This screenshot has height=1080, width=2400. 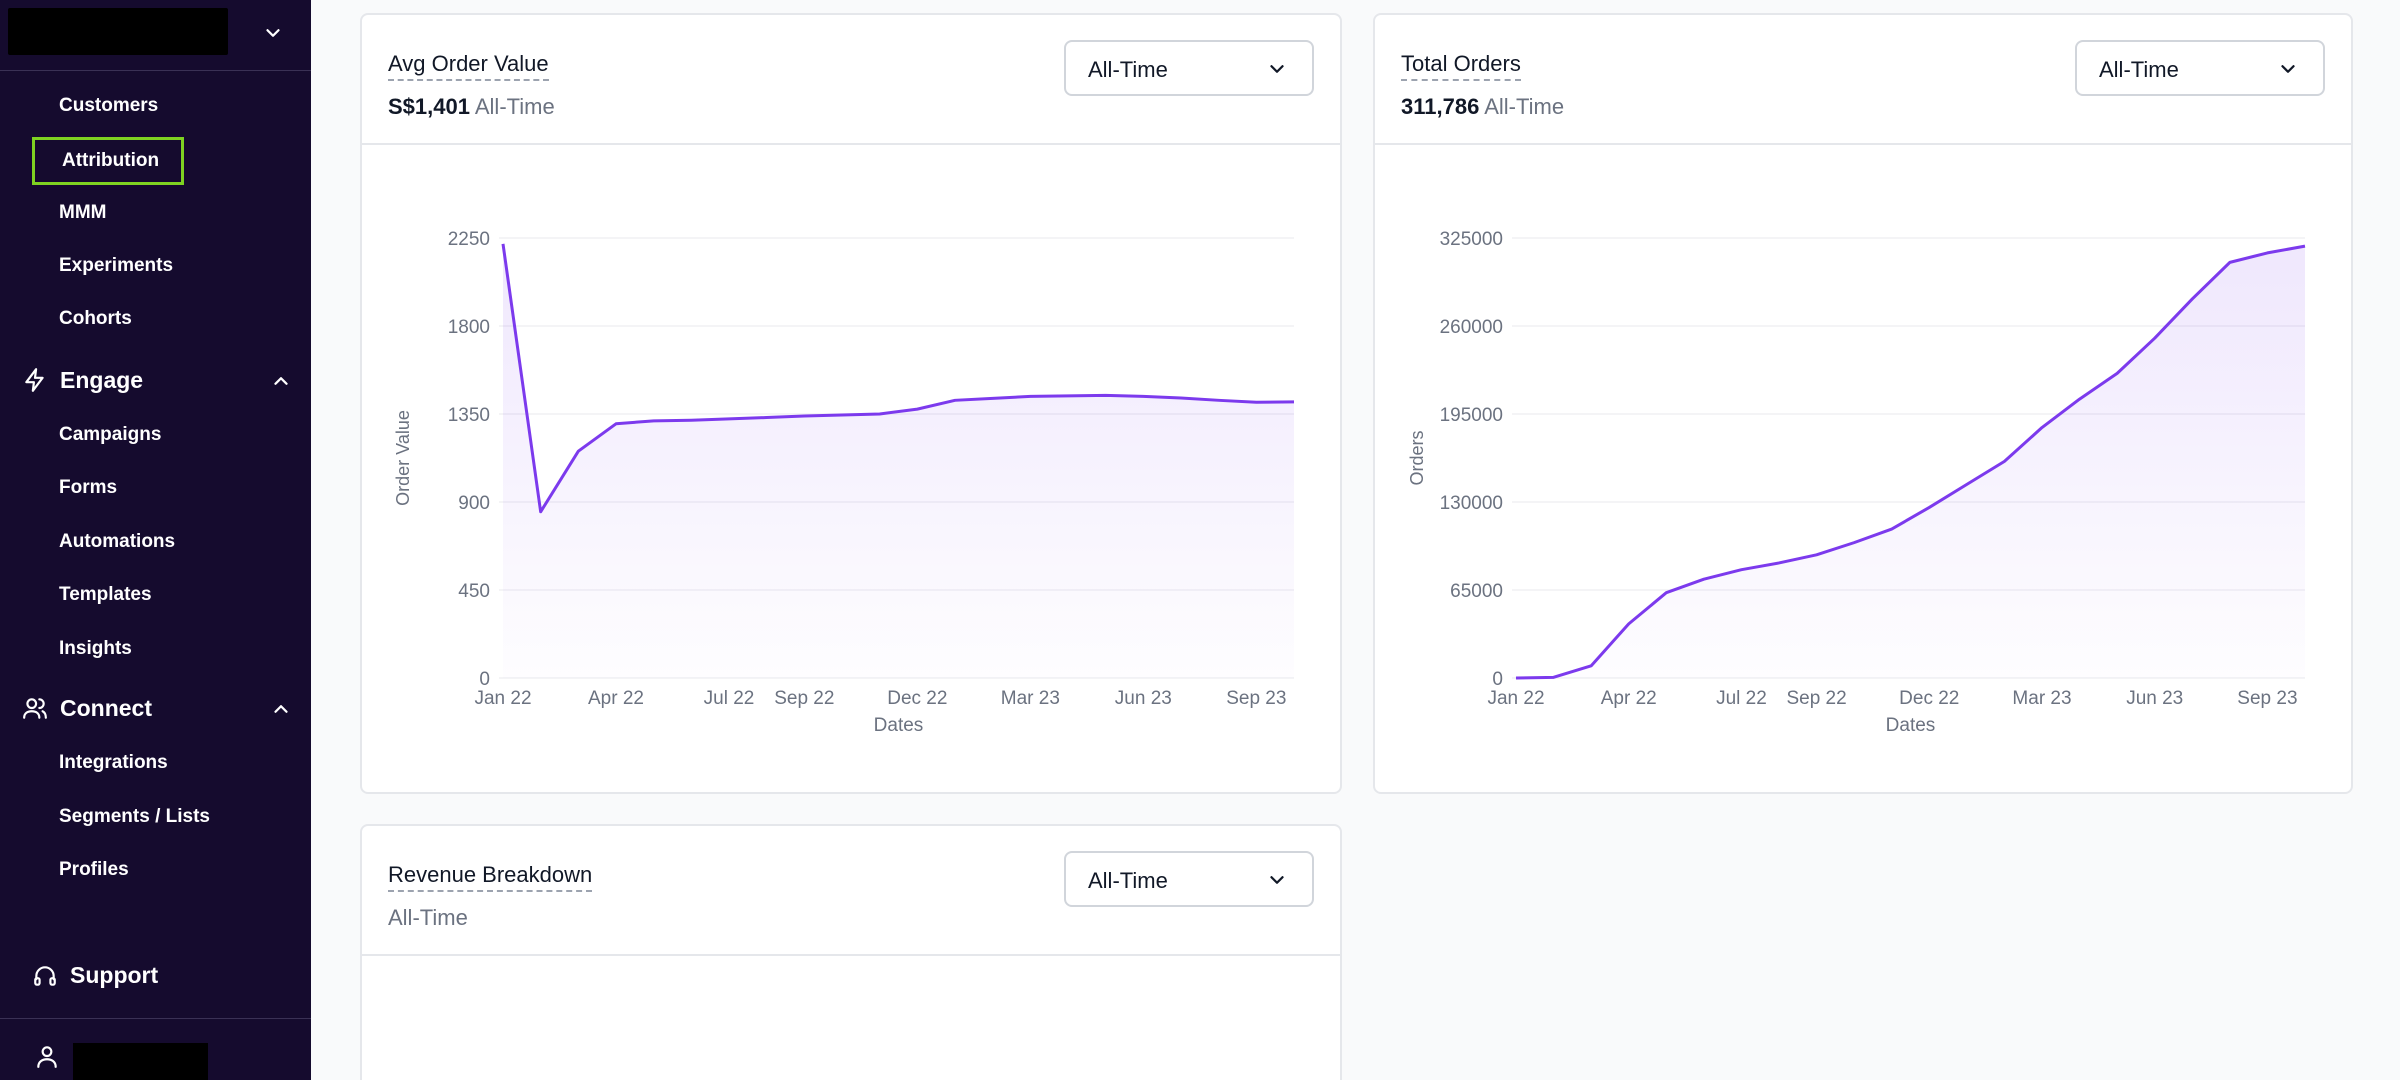 What do you see at coordinates (1929, 698) in the screenshot?
I see `x-tick-label: Dec 22` at bounding box center [1929, 698].